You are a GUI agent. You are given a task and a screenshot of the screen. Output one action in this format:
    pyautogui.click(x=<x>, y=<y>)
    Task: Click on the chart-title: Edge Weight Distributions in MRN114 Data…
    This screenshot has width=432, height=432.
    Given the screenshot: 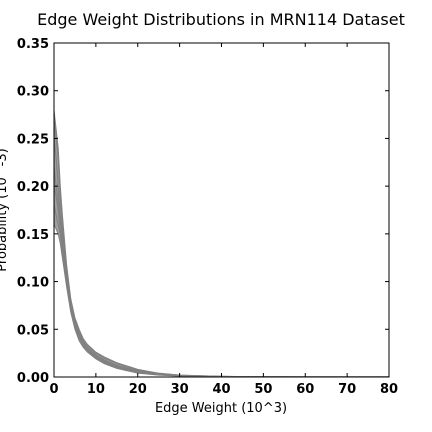 What is the action you would take?
    pyautogui.click(x=221, y=19)
    